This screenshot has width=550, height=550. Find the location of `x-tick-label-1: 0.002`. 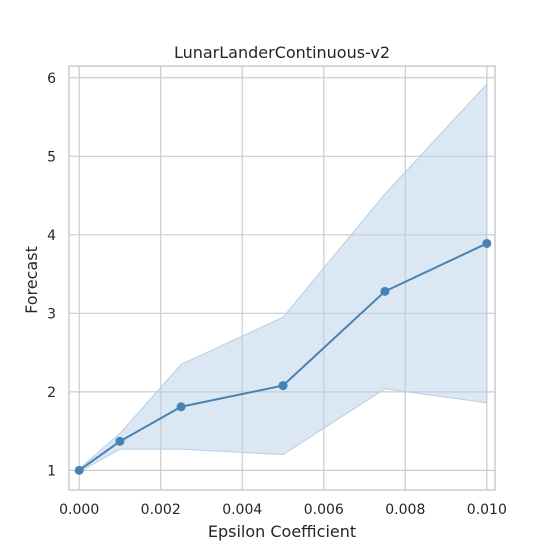

x-tick-label-1: 0.002 is located at coordinates (161, 510).